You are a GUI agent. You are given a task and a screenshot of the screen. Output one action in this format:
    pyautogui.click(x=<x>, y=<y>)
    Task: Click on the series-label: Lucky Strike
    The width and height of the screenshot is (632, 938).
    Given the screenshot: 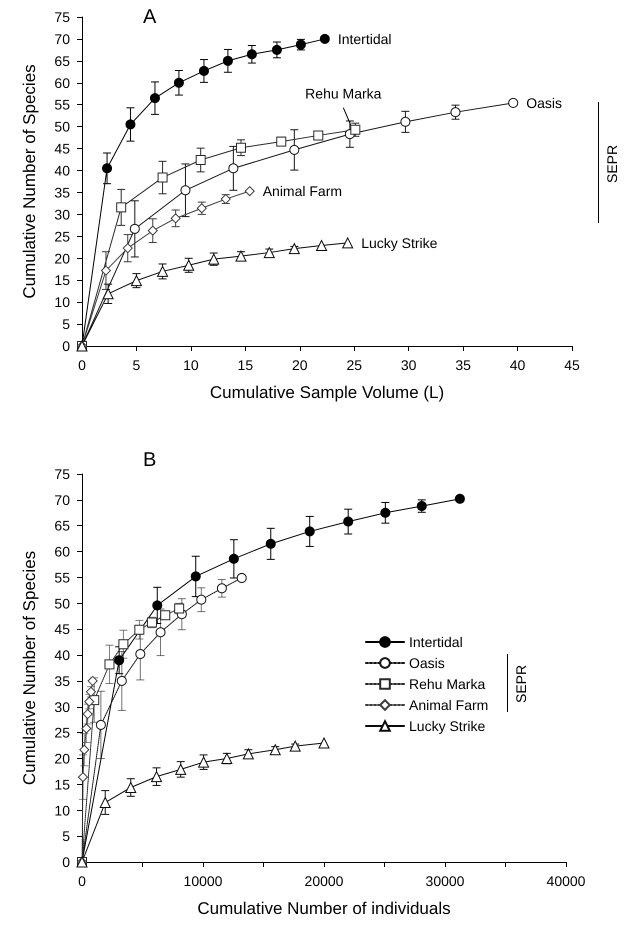 What is the action you would take?
    pyautogui.click(x=399, y=242)
    